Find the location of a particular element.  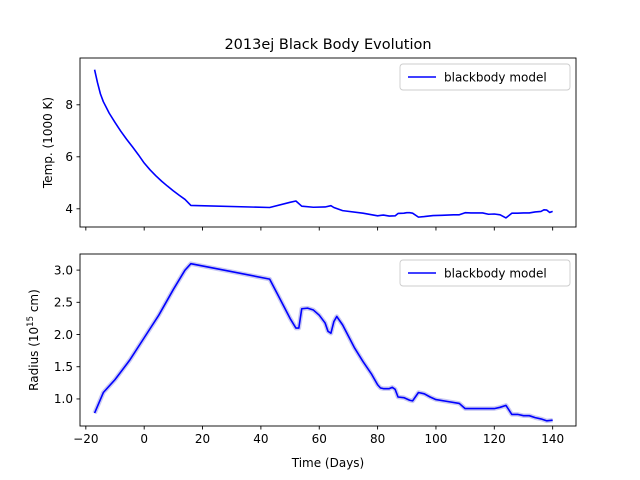

x-tick-label: 40 is located at coordinates (260, 439).